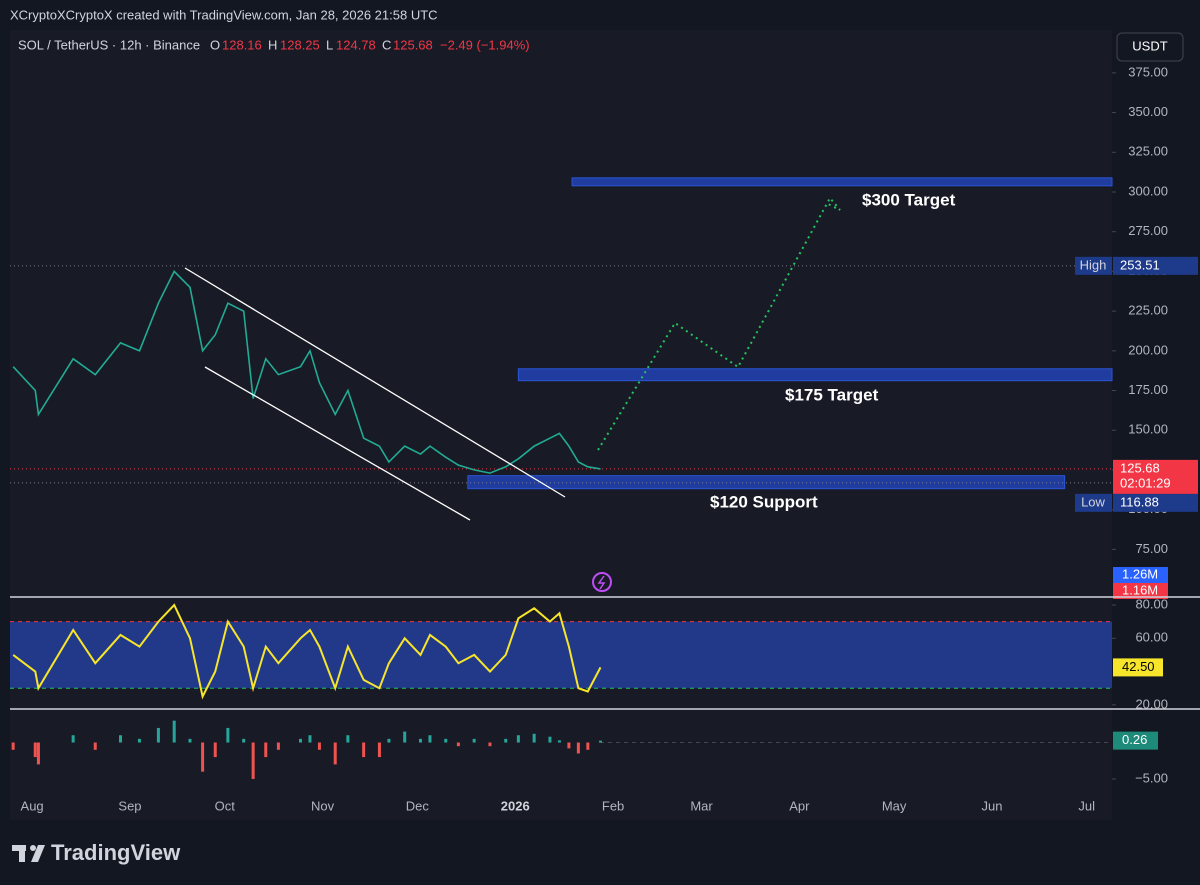  I want to click on price-line, so click(306, 372).